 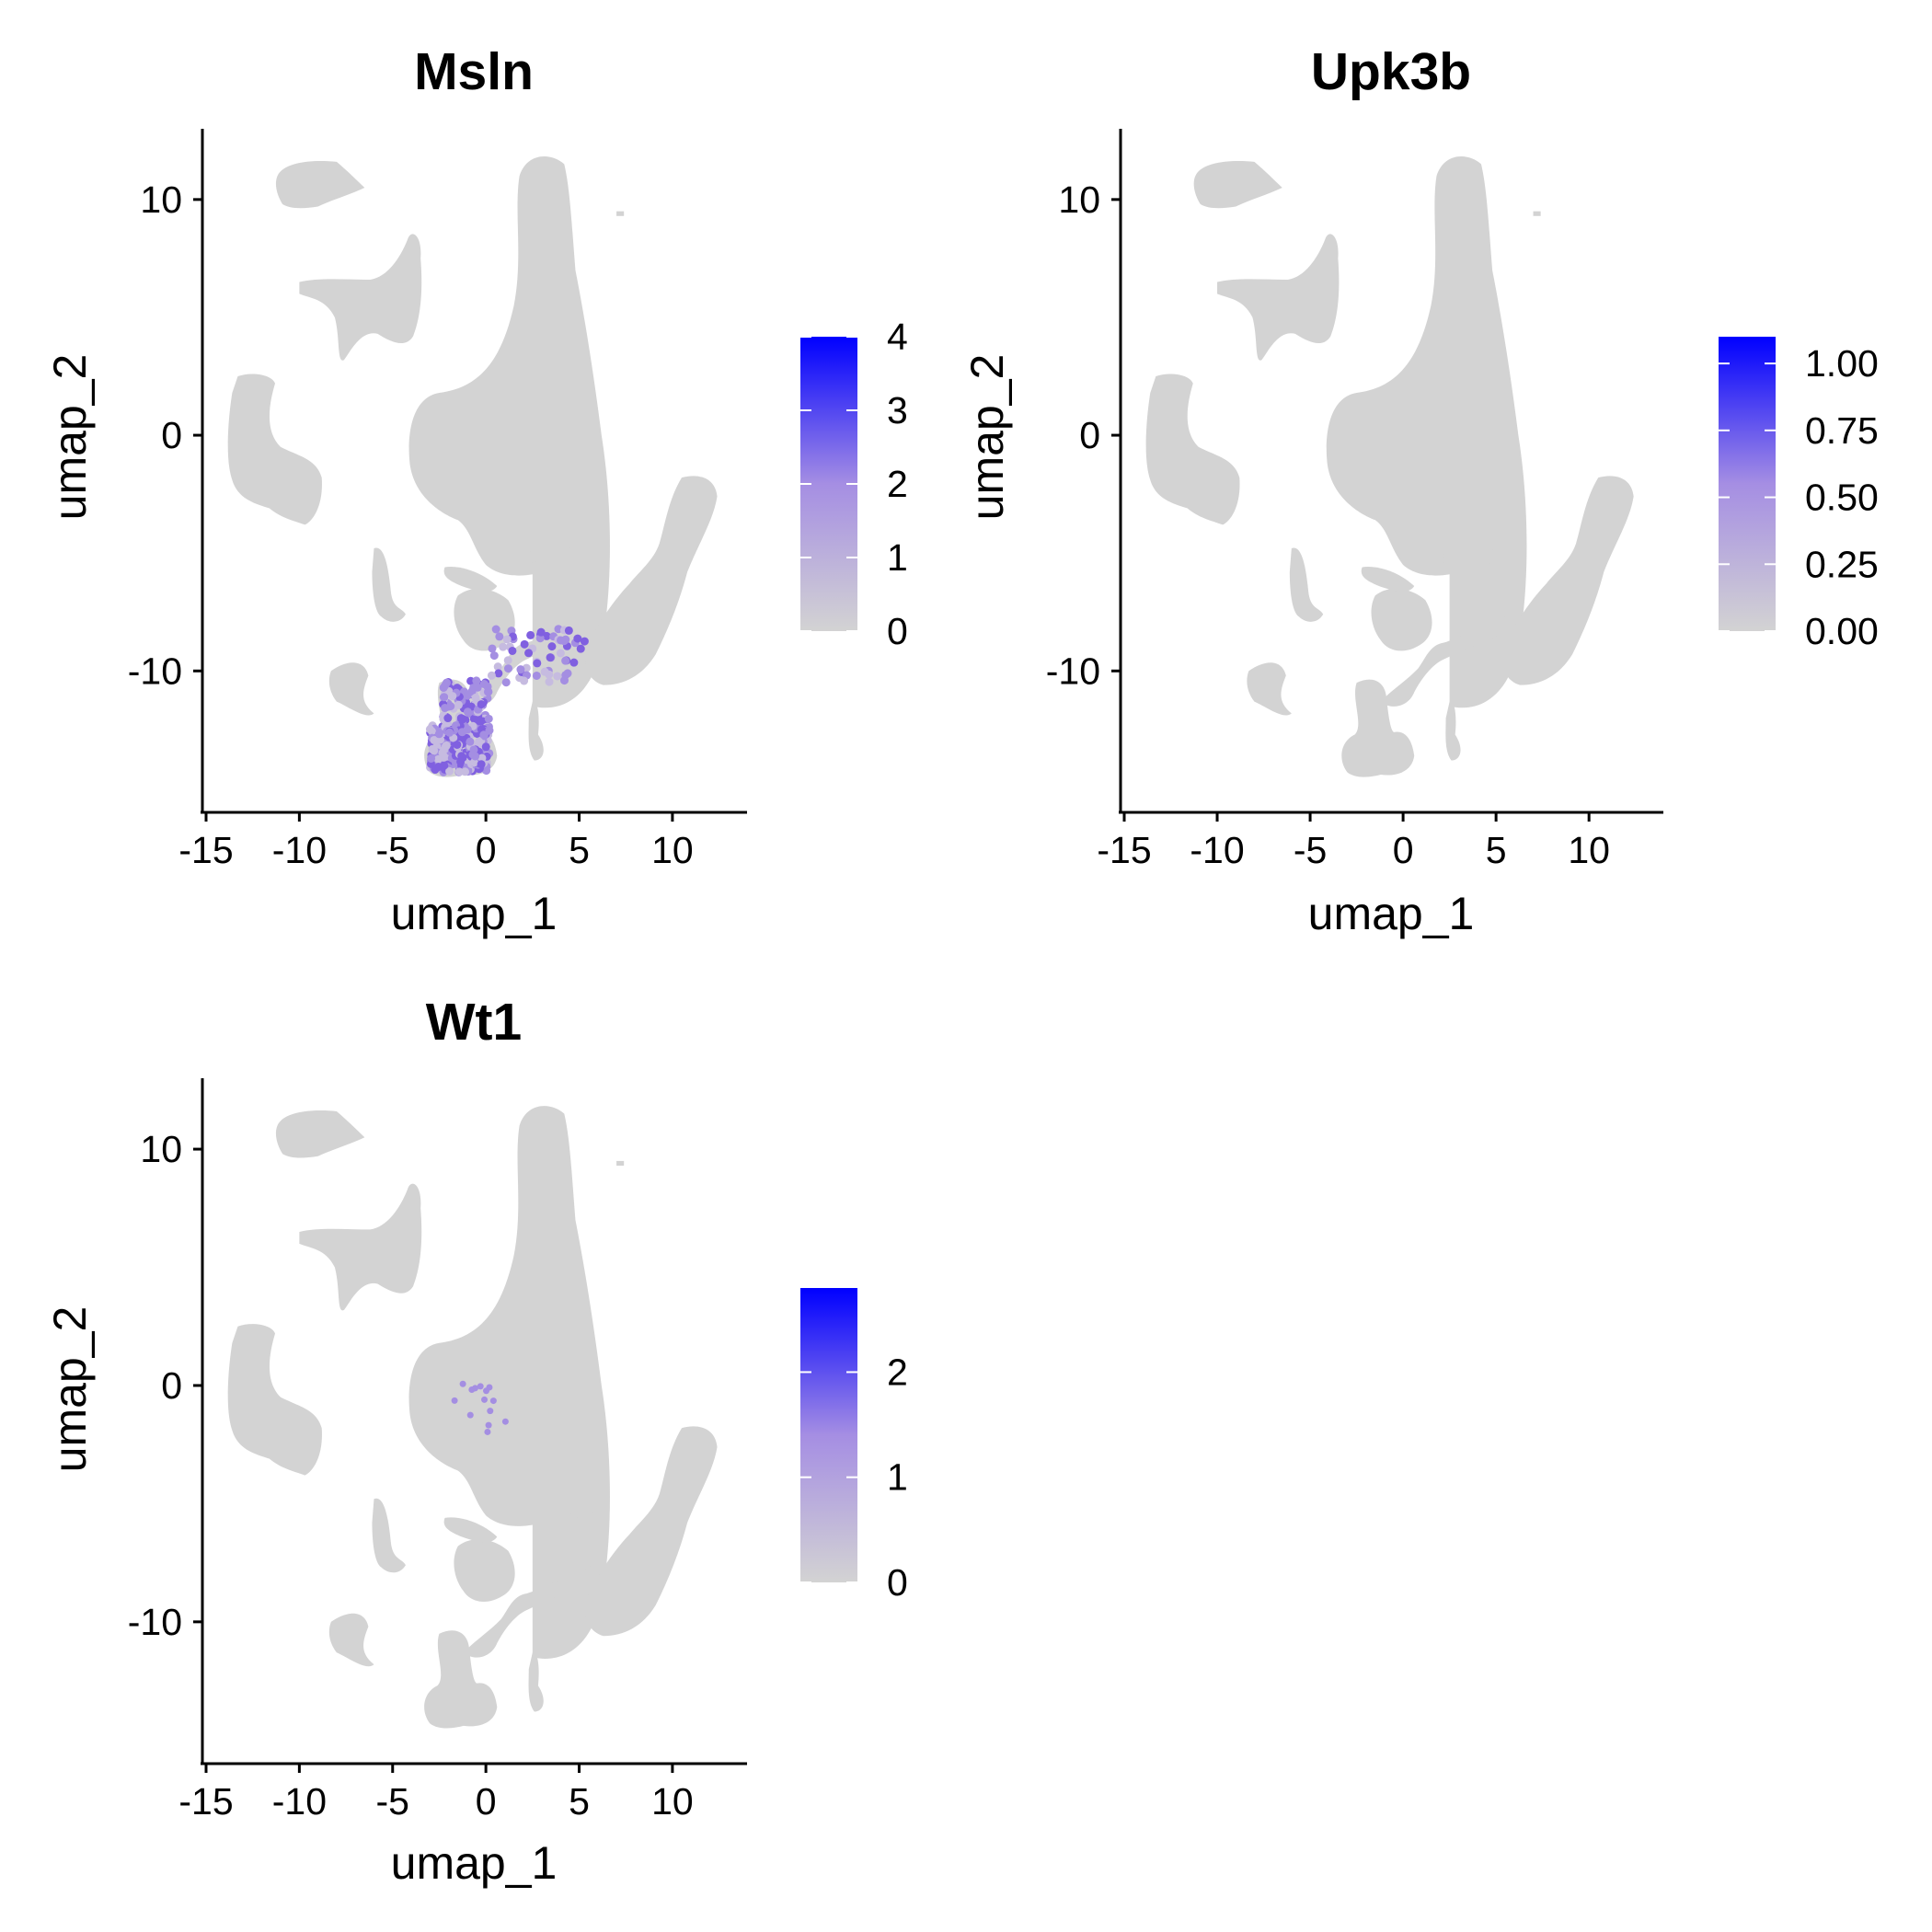 What do you see at coordinates (897, 337) in the screenshot?
I see `legend-tick-label: 4` at bounding box center [897, 337].